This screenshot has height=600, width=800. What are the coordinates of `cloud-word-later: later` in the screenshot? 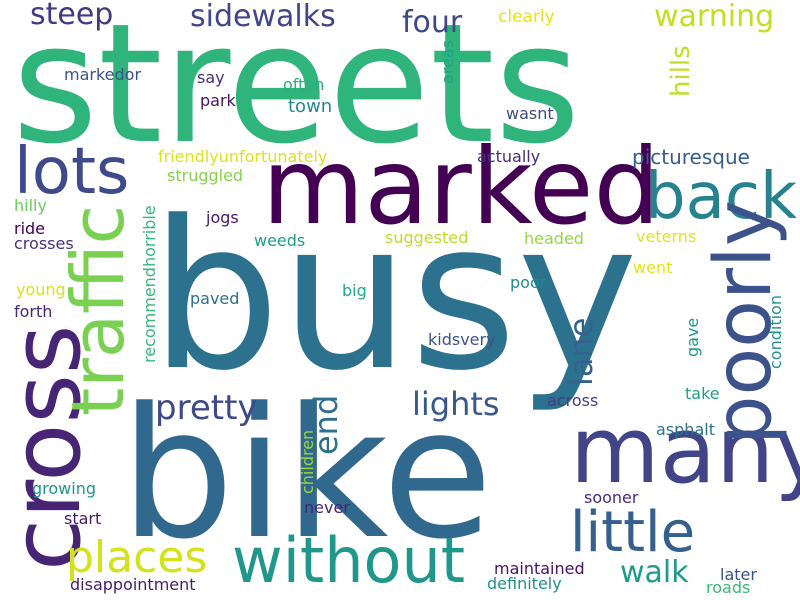 It's located at (738, 574).